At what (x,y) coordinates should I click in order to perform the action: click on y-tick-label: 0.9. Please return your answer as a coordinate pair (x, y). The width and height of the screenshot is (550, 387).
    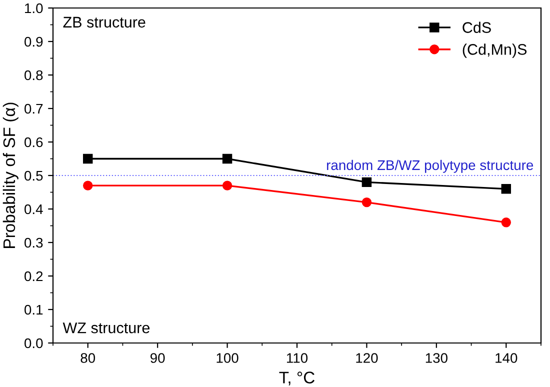
    Looking at the image, I should click on (33, 41).